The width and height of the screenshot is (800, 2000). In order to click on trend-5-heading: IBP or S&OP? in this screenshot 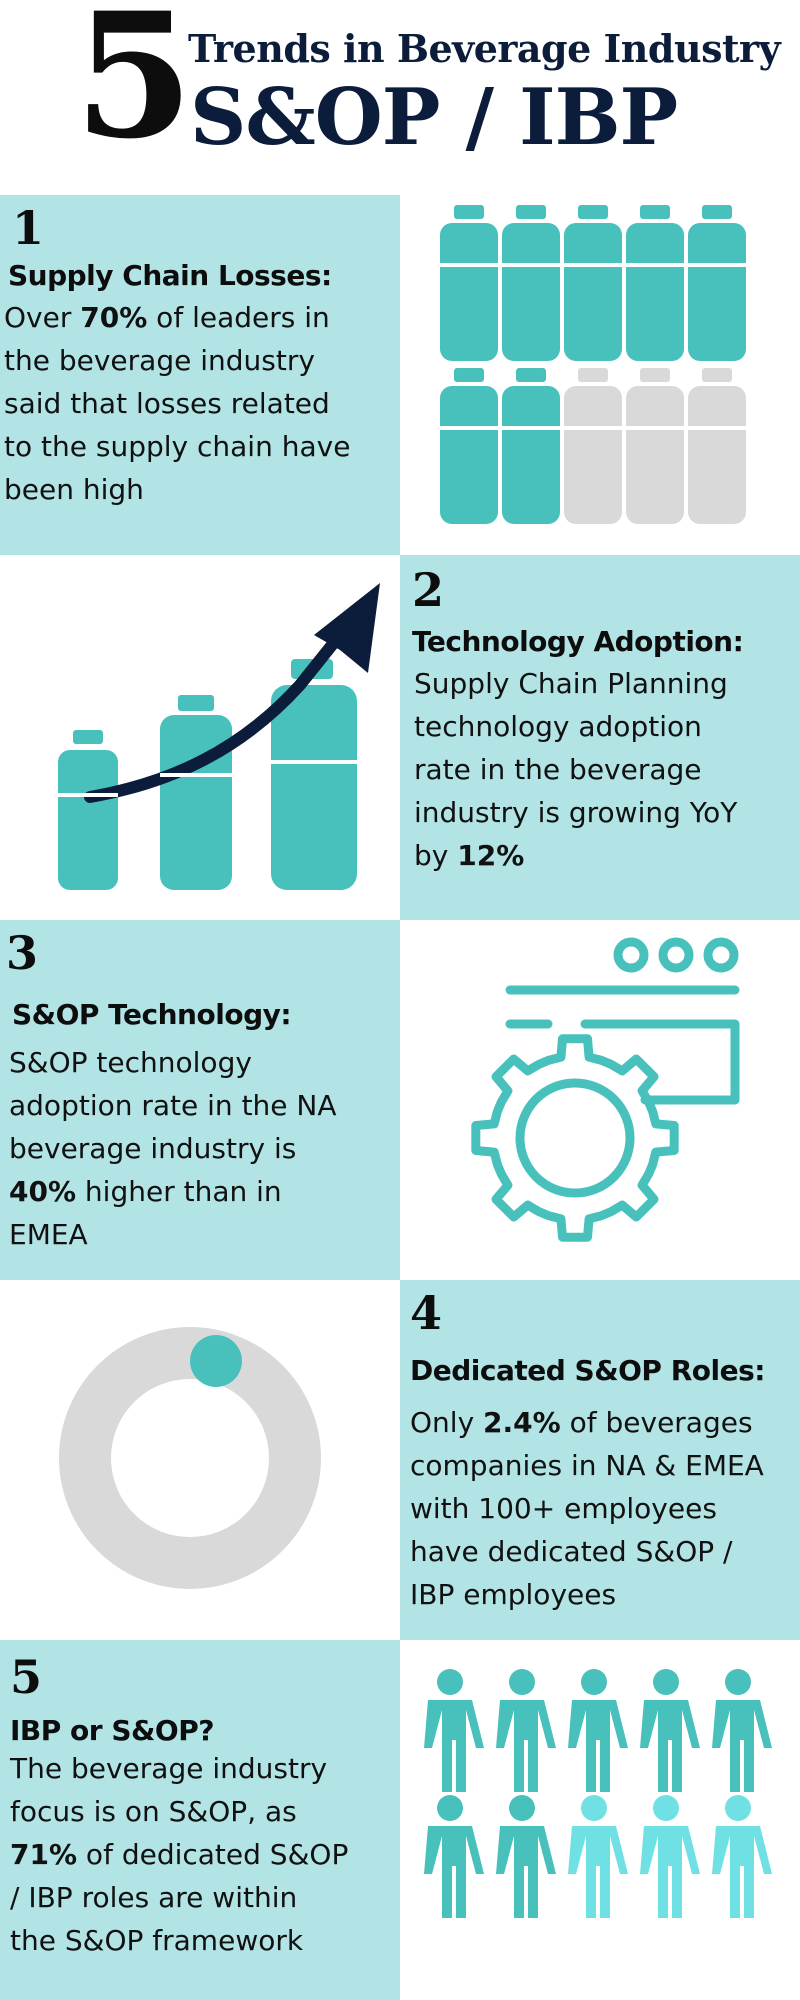, I will do `click(112, 1730)`.